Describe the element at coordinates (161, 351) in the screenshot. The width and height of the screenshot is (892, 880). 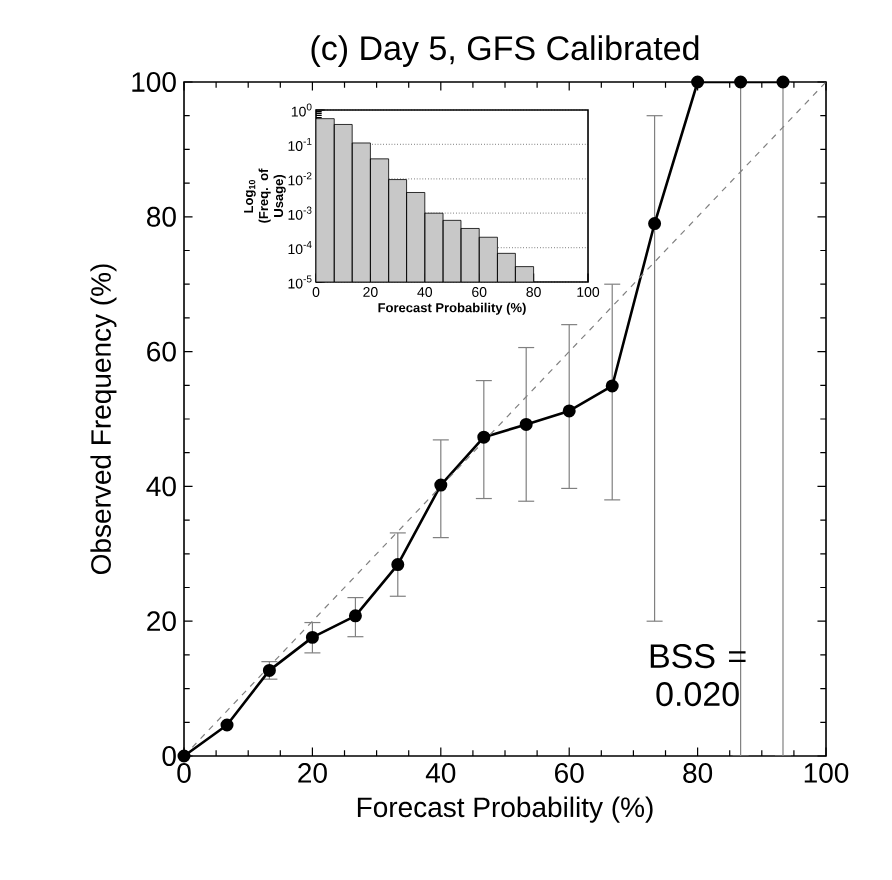
I see `y-tick-label: 60` at that location.